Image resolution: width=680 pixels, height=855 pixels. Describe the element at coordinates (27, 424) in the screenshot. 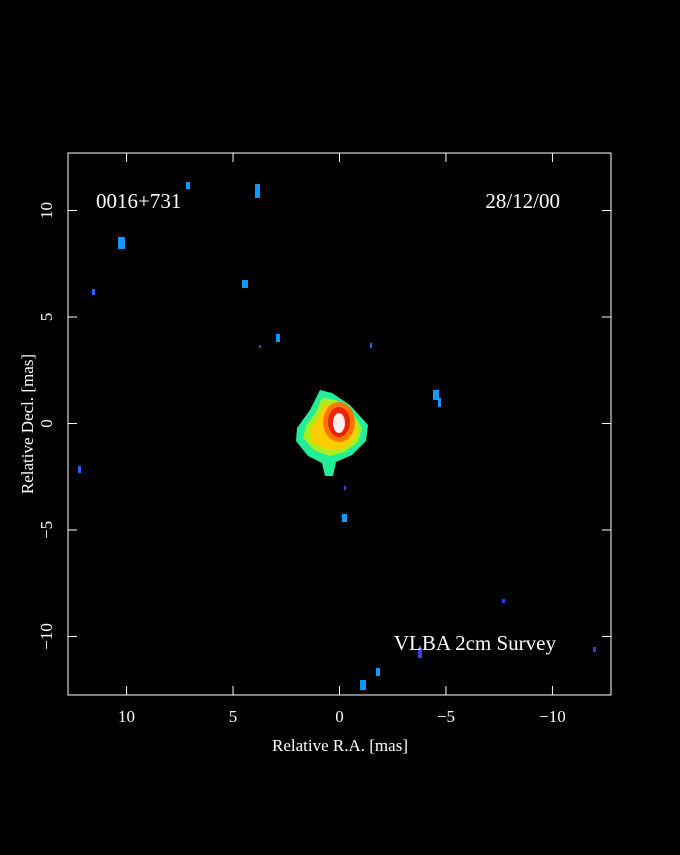

I see `y-axis-label: Relative Decl. [mas]` at that location.